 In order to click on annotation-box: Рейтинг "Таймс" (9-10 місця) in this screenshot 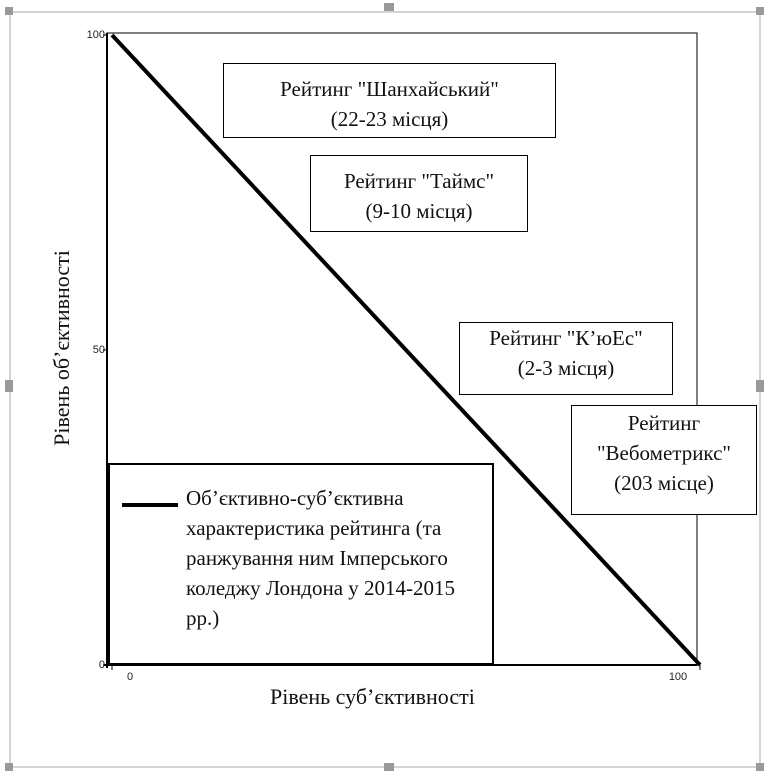, I will do `click(419, 193)`.